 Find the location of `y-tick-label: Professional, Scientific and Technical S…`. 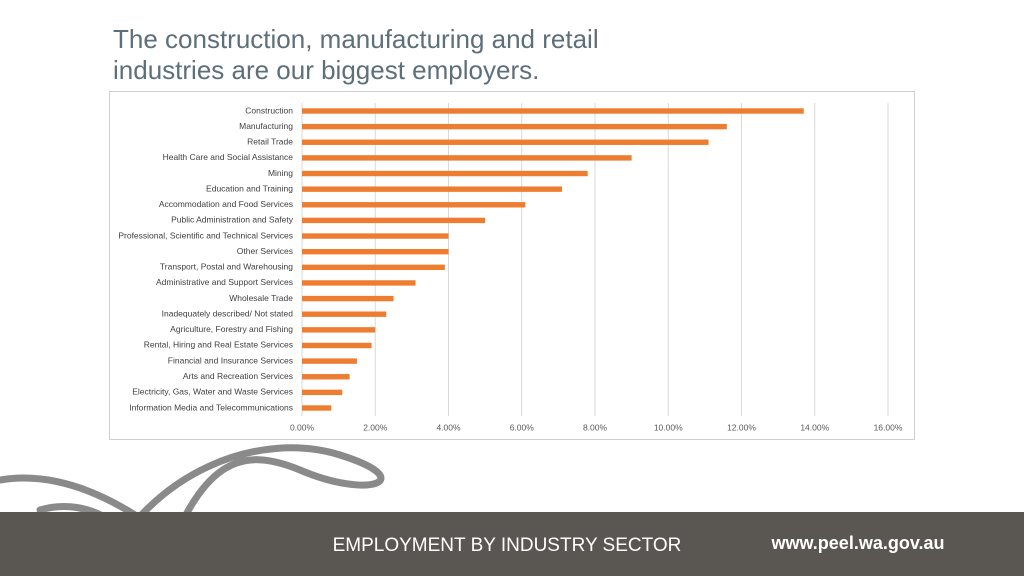

y-tick-label: Professional, Scientific and Technical S… is located at coordinates (205, 235).